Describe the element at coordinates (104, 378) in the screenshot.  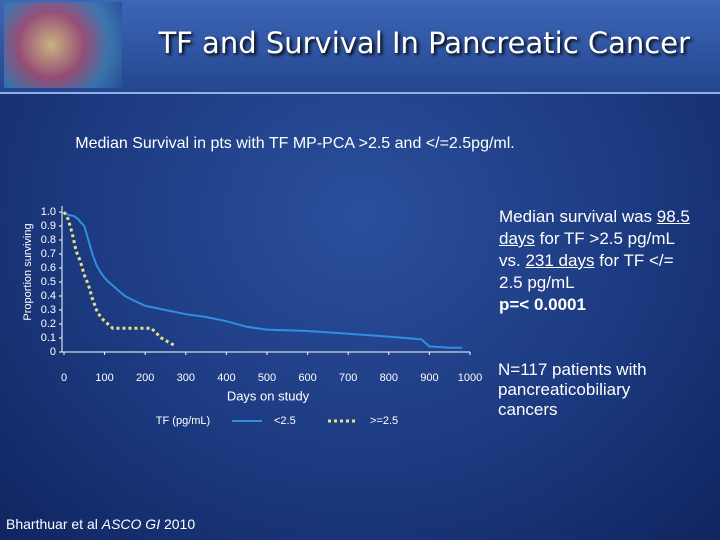
I see `x-tick-label: 100` at that location.